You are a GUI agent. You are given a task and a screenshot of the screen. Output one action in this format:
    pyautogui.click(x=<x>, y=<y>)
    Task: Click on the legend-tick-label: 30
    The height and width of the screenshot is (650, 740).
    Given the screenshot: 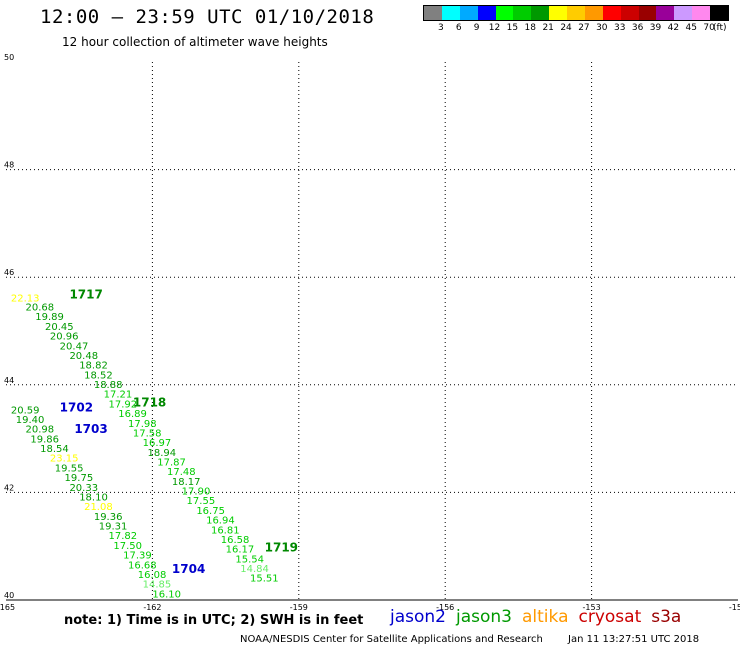 What is the action you would take?
    pyautogui.click(x=602, y=28)
    